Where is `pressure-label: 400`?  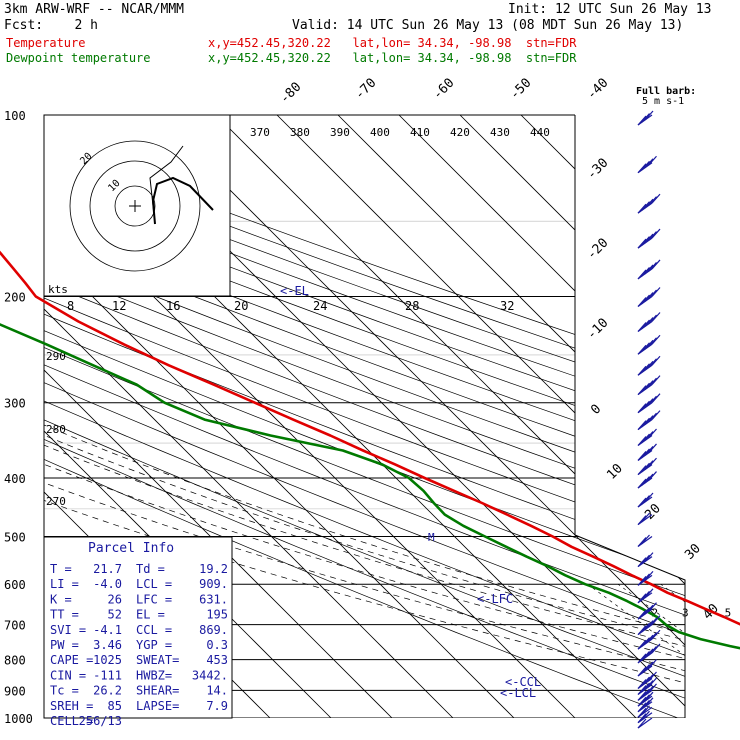 pressure-label: 400 is located at coordinates (15, 479).